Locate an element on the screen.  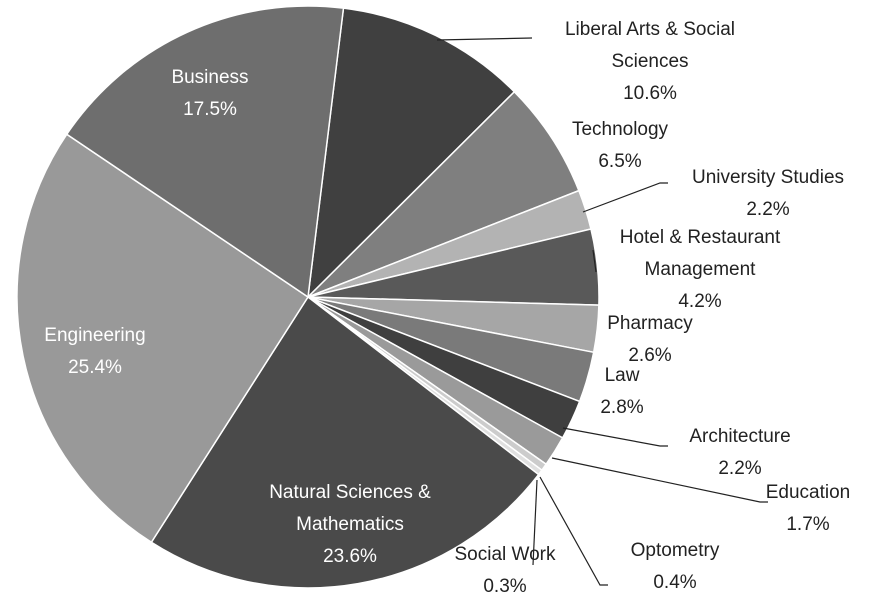
value-label: 10.6% is located at coordinates (650, 93).